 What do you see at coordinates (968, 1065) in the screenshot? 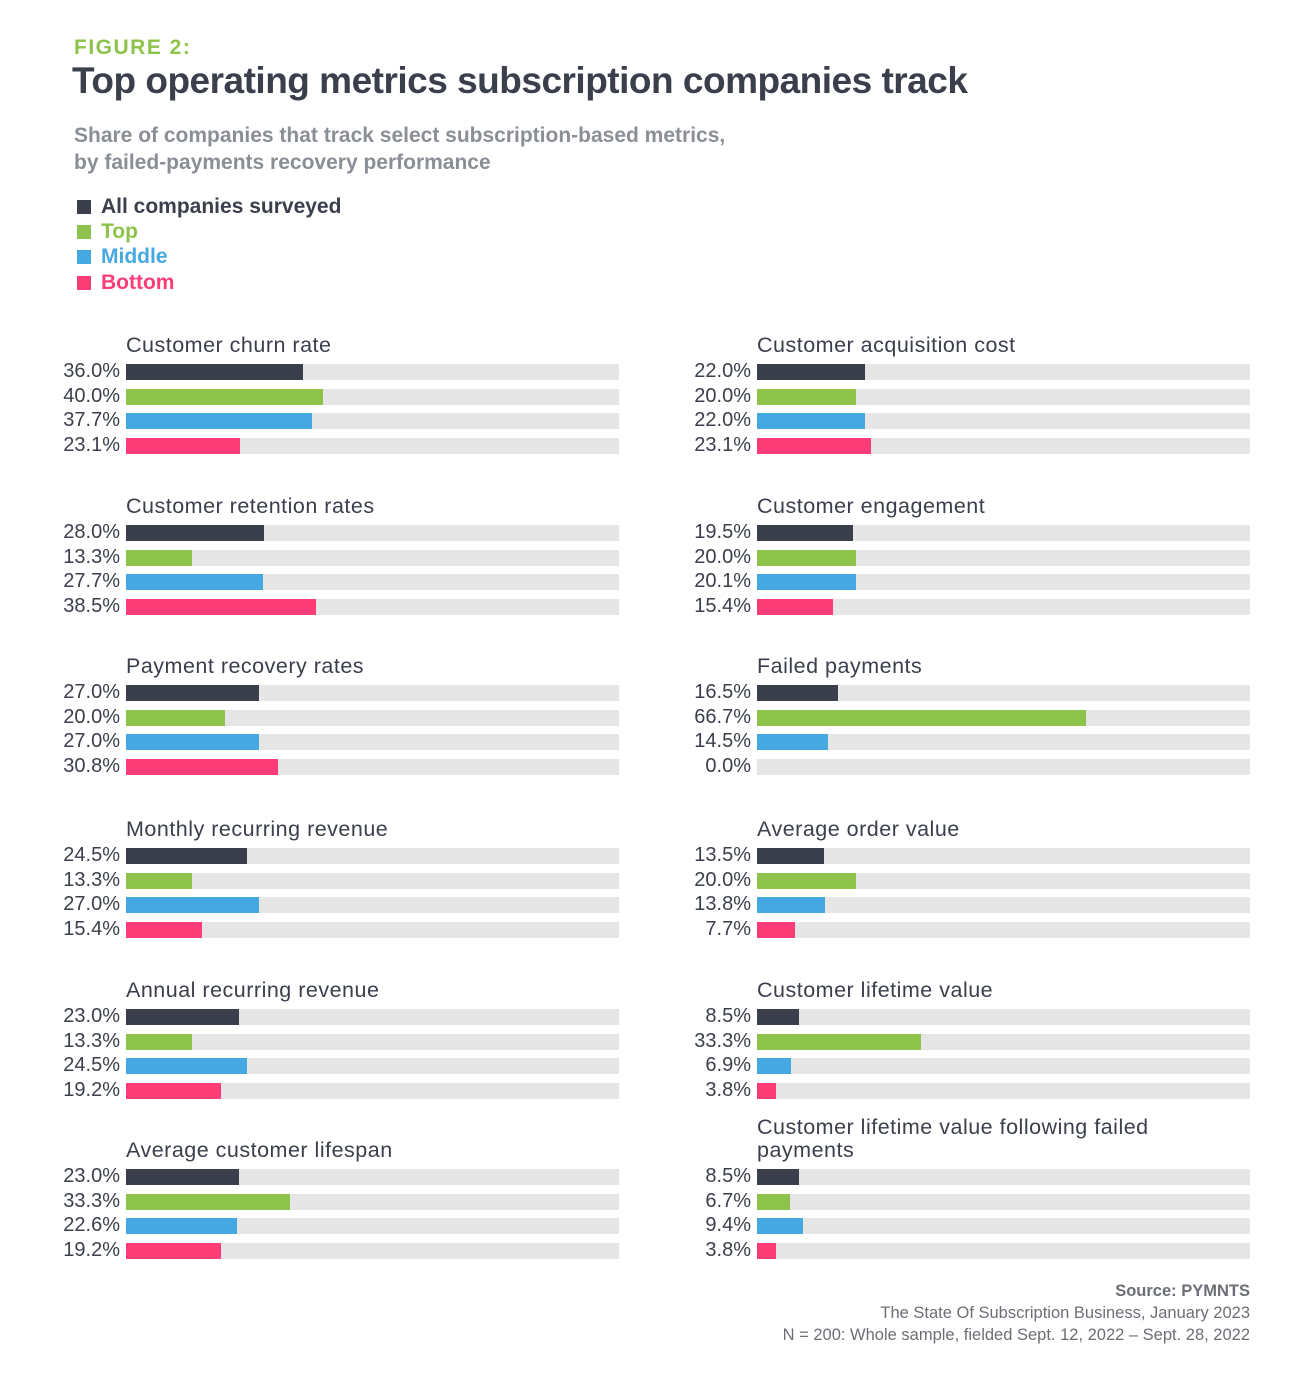
I see `bar-row: 6.9%` at bounding box center [968, 1065].